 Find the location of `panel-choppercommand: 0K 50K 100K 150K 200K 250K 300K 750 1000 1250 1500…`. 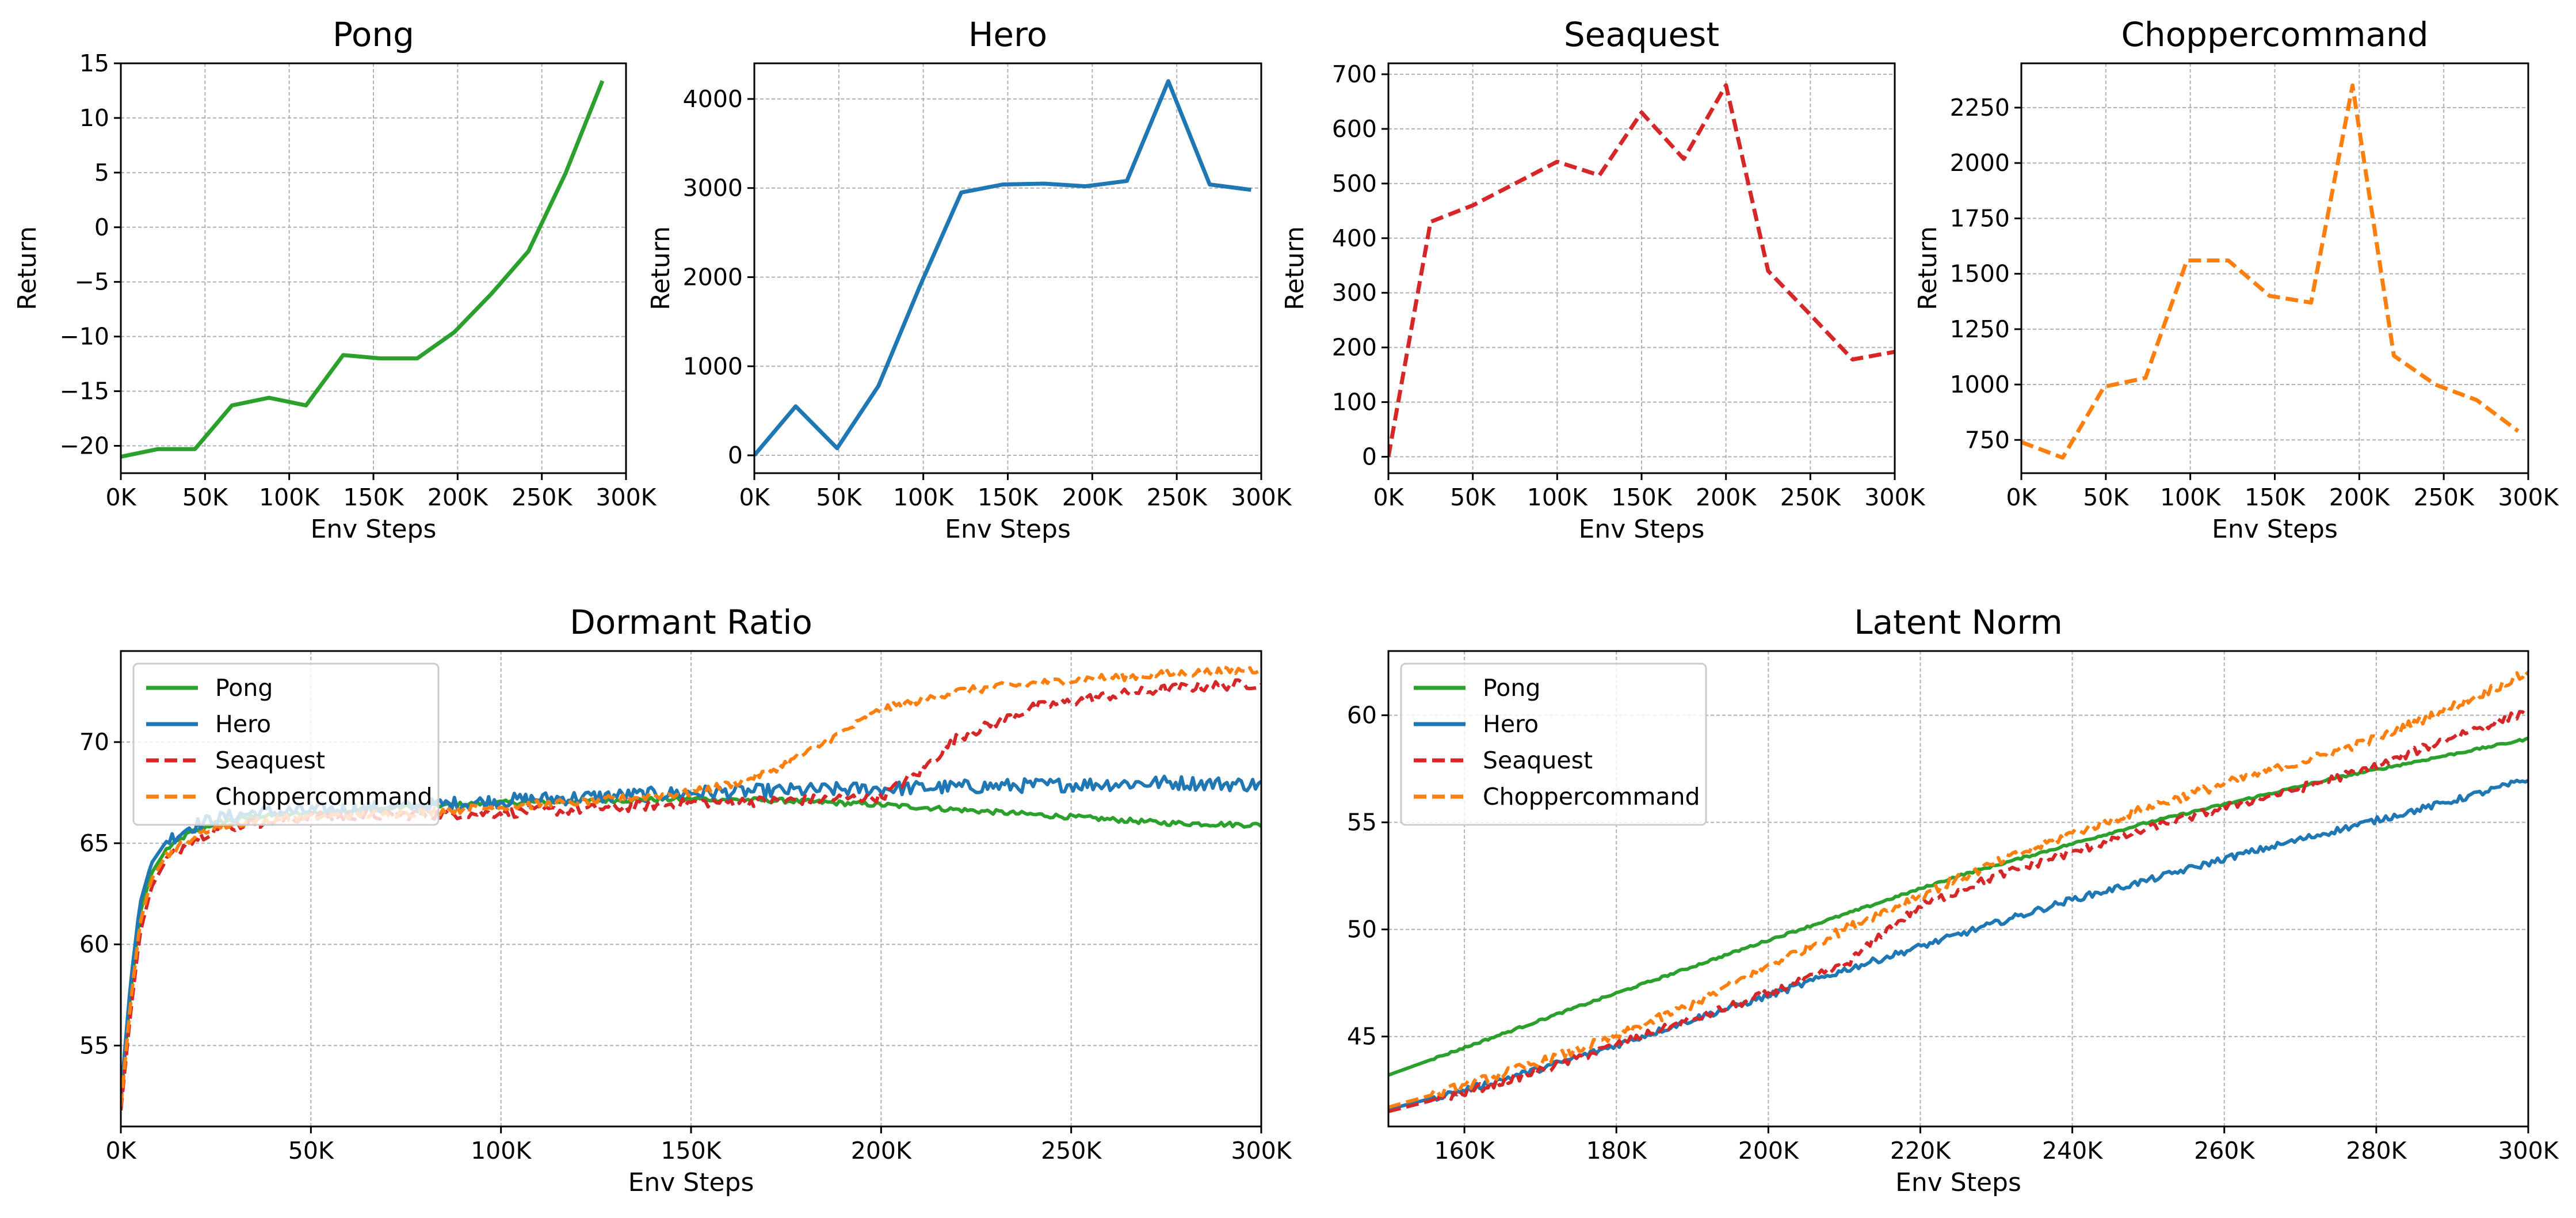

panel-choppercommand: 0K 50K 100K 150K 200K 250K 300K 750 1000 1250 1500… is located at coordinates (2236, 279).